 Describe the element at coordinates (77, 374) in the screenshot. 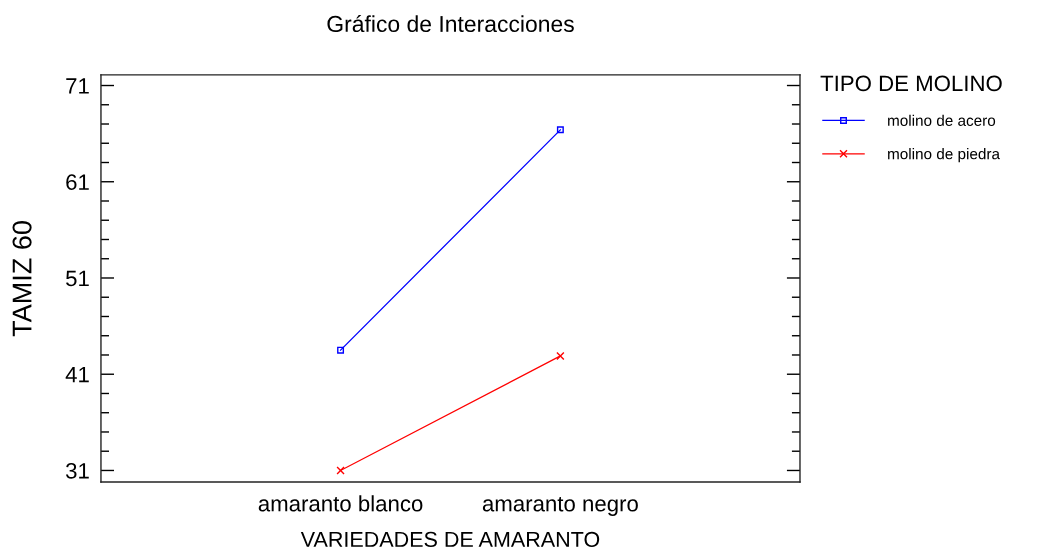

I see `y-tick-label: 41` at that location.